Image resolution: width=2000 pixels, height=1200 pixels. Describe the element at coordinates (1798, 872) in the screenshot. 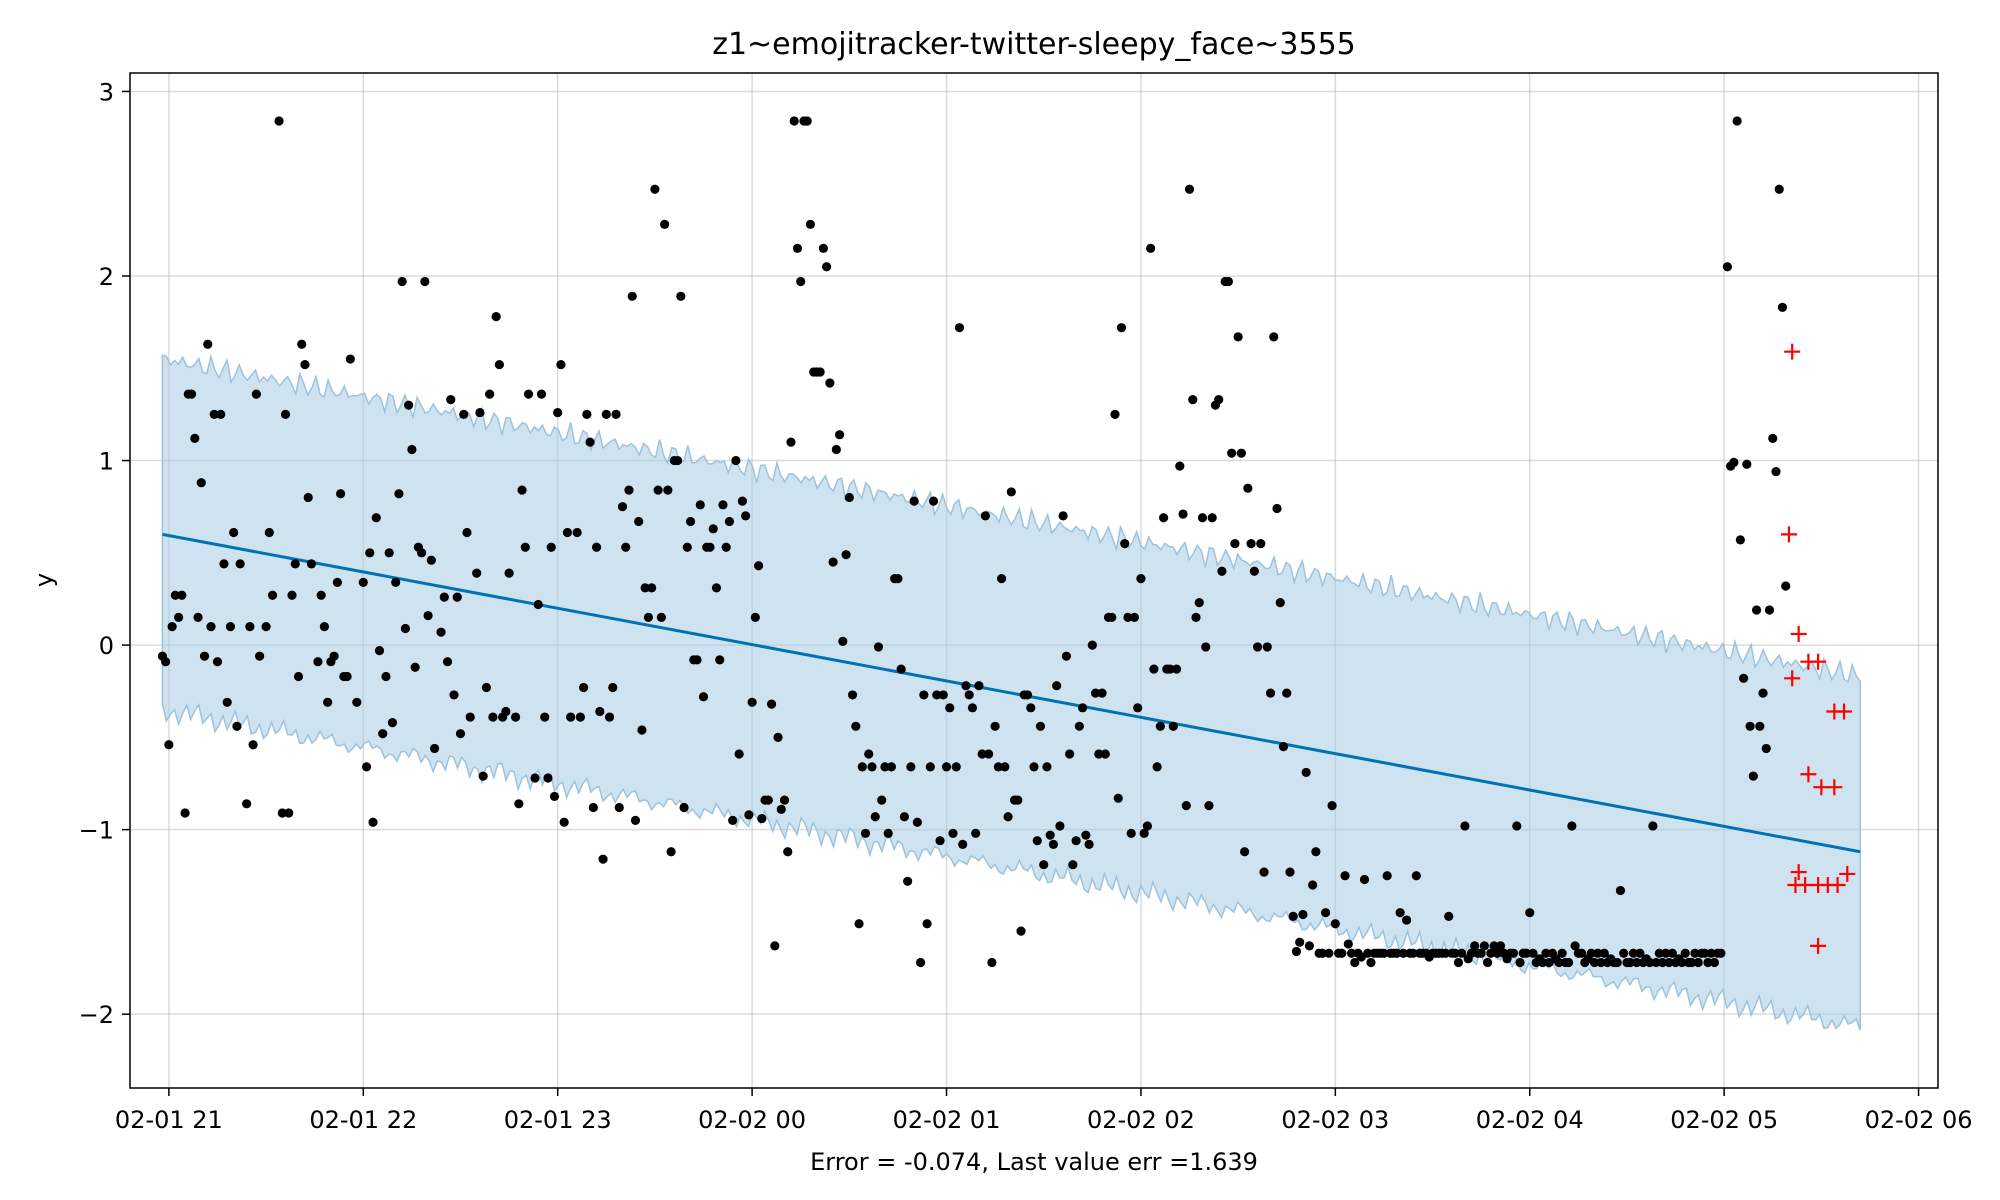

I see `future-point` at that location.